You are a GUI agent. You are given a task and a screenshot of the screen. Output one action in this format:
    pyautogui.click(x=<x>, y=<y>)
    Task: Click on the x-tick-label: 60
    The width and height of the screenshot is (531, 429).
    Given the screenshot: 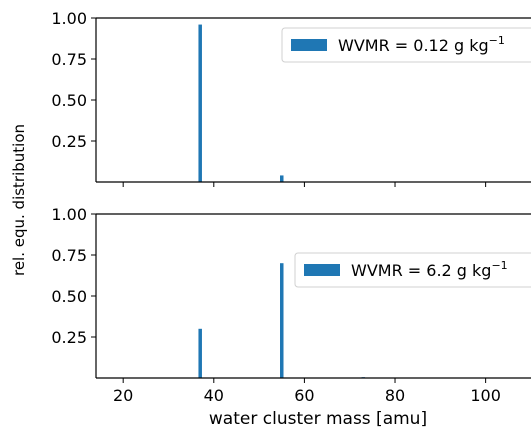 What is the action you would take?
    pyautogui.click(x=304, y=395)
    